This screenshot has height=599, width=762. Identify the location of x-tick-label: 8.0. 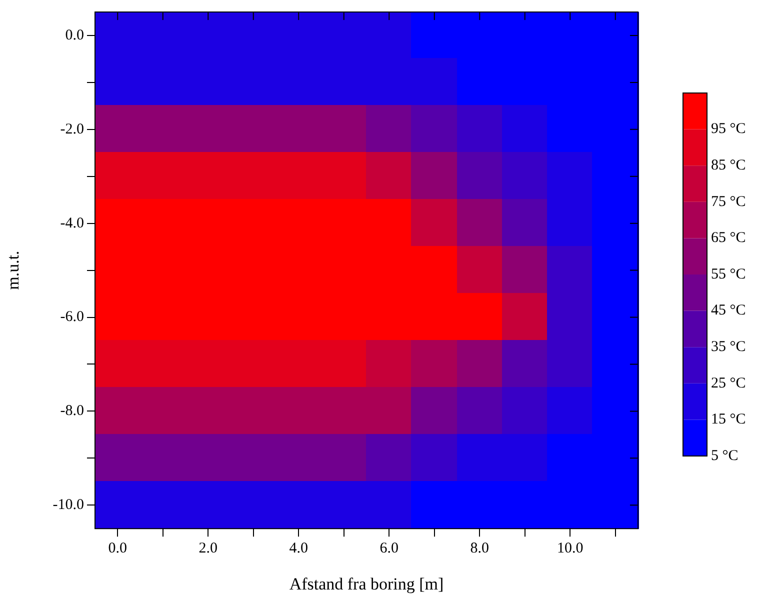
(479, 548).